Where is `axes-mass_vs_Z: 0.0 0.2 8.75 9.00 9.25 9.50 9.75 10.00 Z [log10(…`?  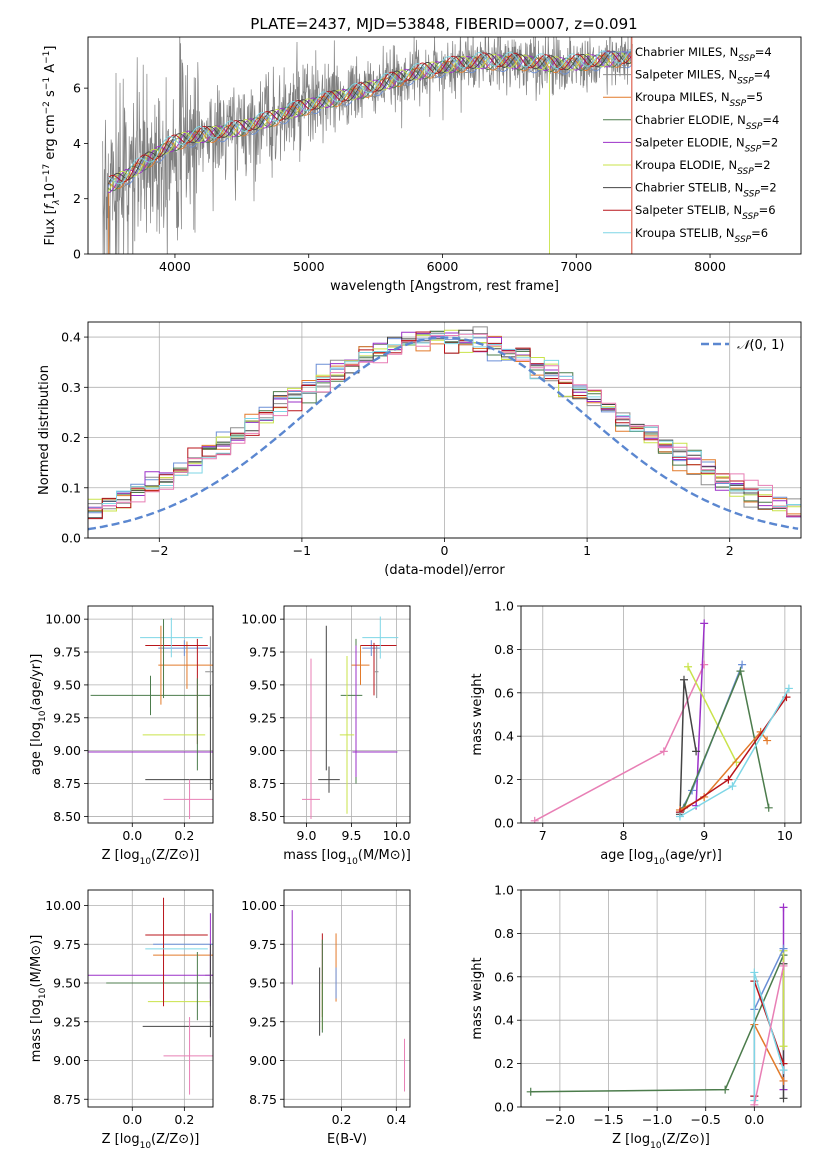 axes-mass_vs_Z: 0.0 0.2 8.75 9.00 9.25 9.50 9.75 10.00 Z [log10(… is located at coordinates (121, 1020).